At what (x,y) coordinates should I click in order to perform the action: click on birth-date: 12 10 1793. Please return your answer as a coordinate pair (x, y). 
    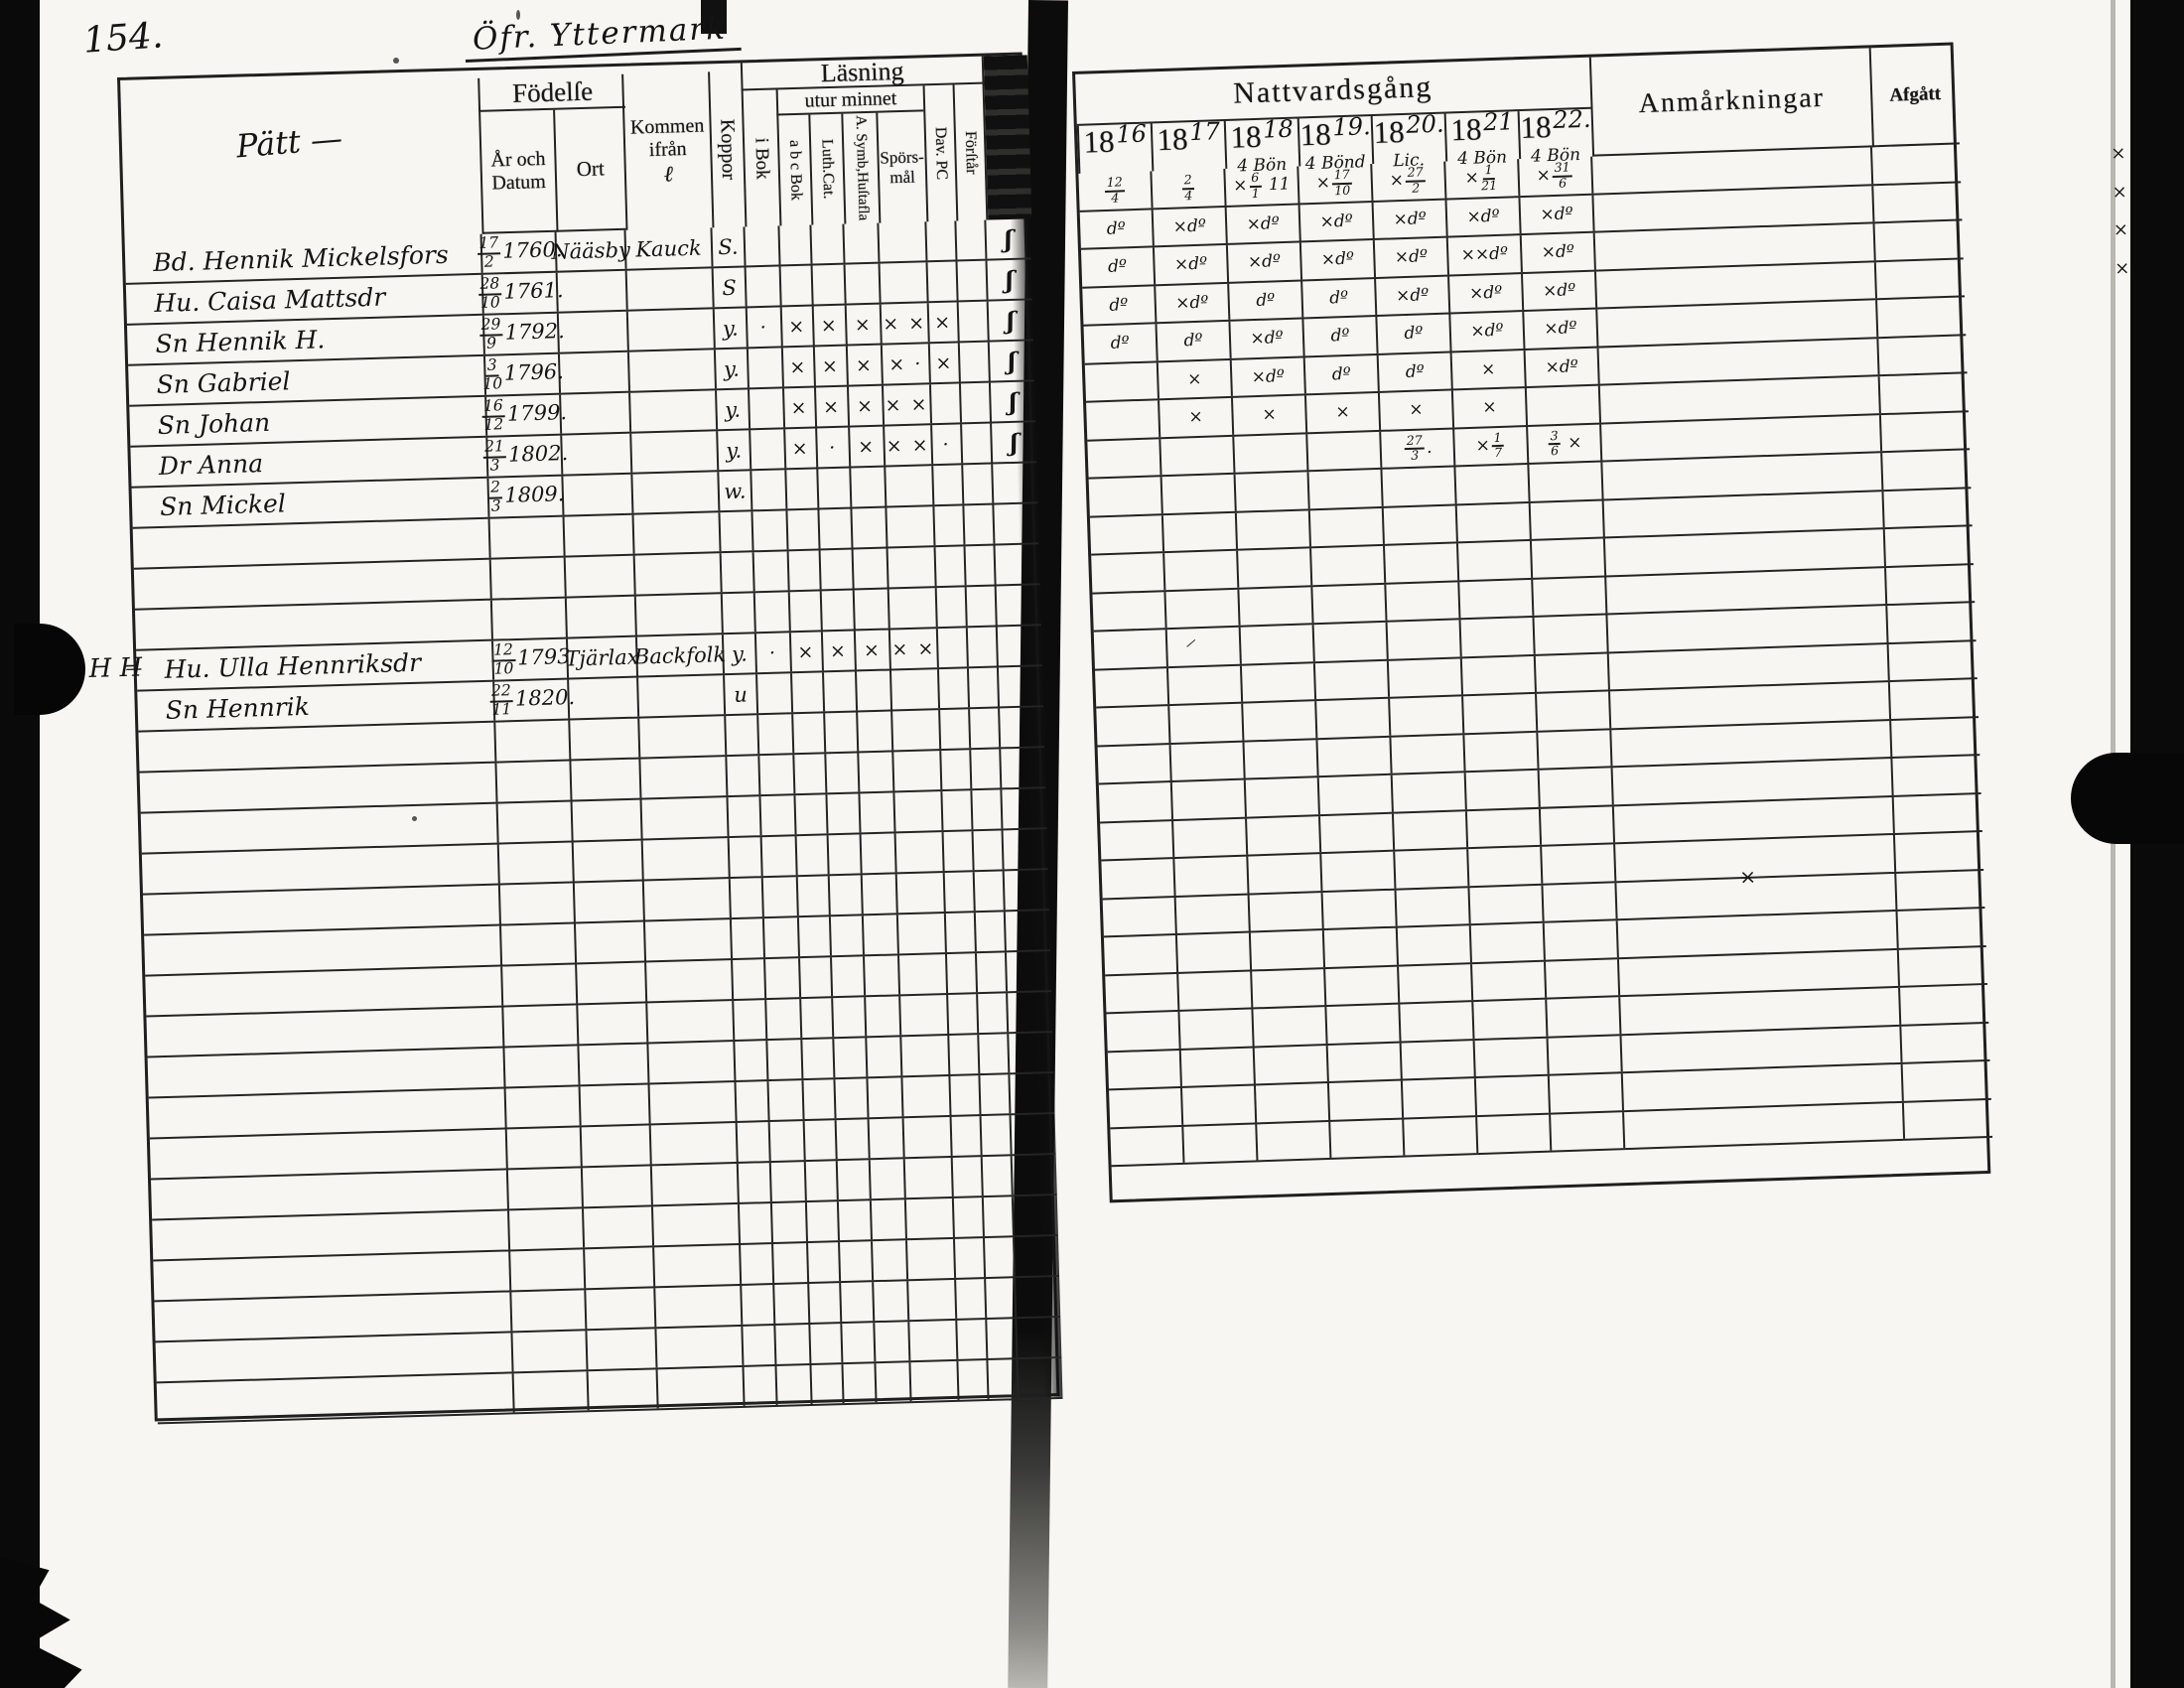
    Looking at the image, I should click on (530, 659).